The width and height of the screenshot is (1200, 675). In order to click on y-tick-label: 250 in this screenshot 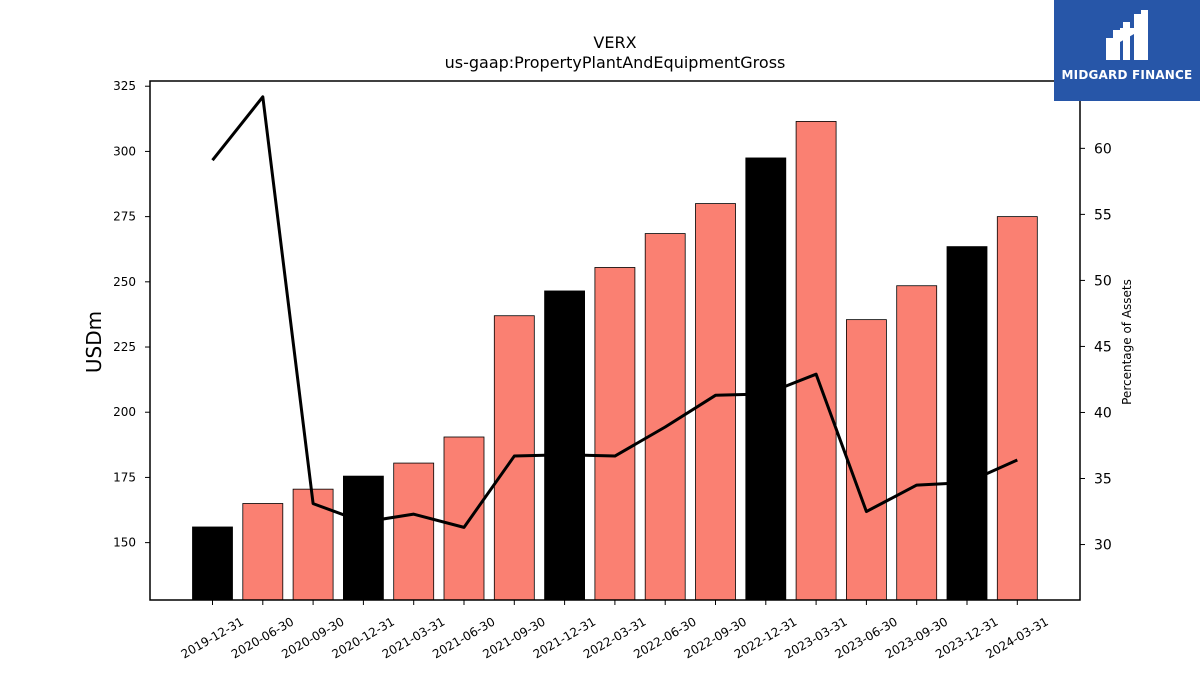, I will do `click(124, 282)`.